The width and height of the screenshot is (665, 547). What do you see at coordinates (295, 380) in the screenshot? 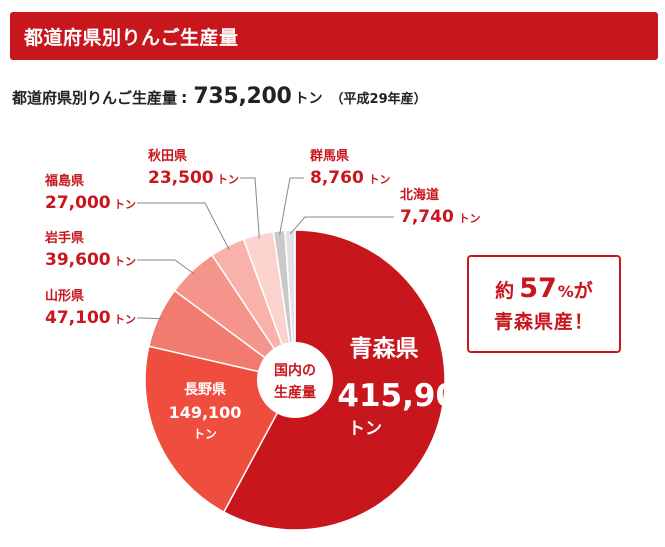
I see `pie-center-hole` at bounding box center [295, 380].